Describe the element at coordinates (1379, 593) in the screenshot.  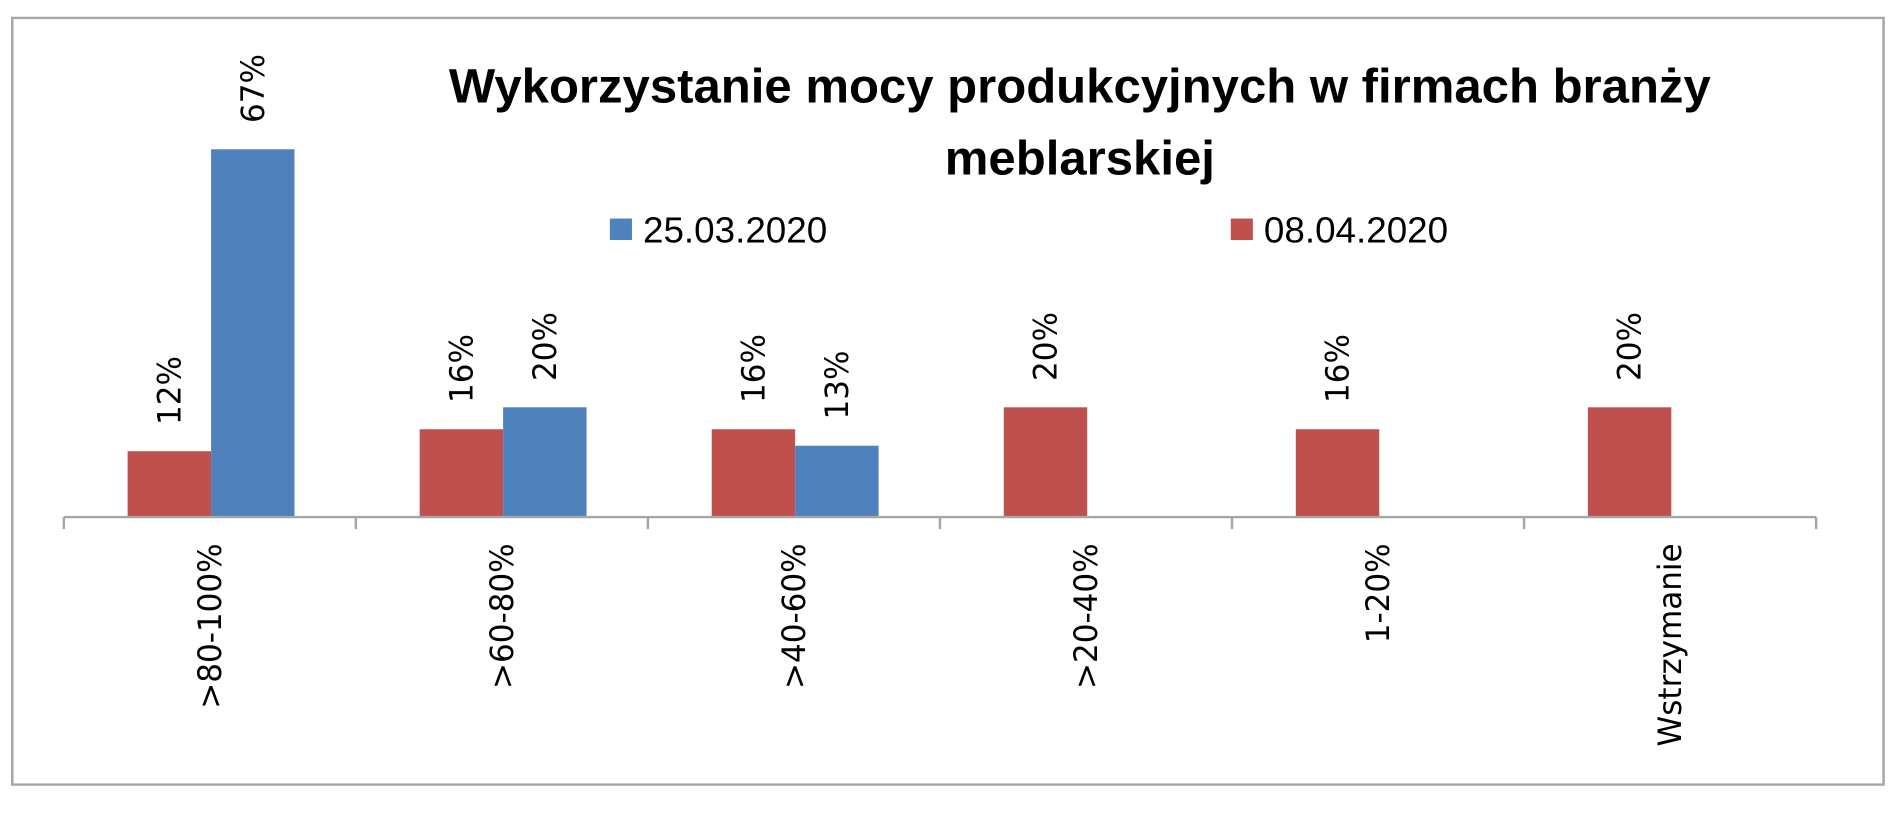
I see `category-label: 1-20%` at that location.